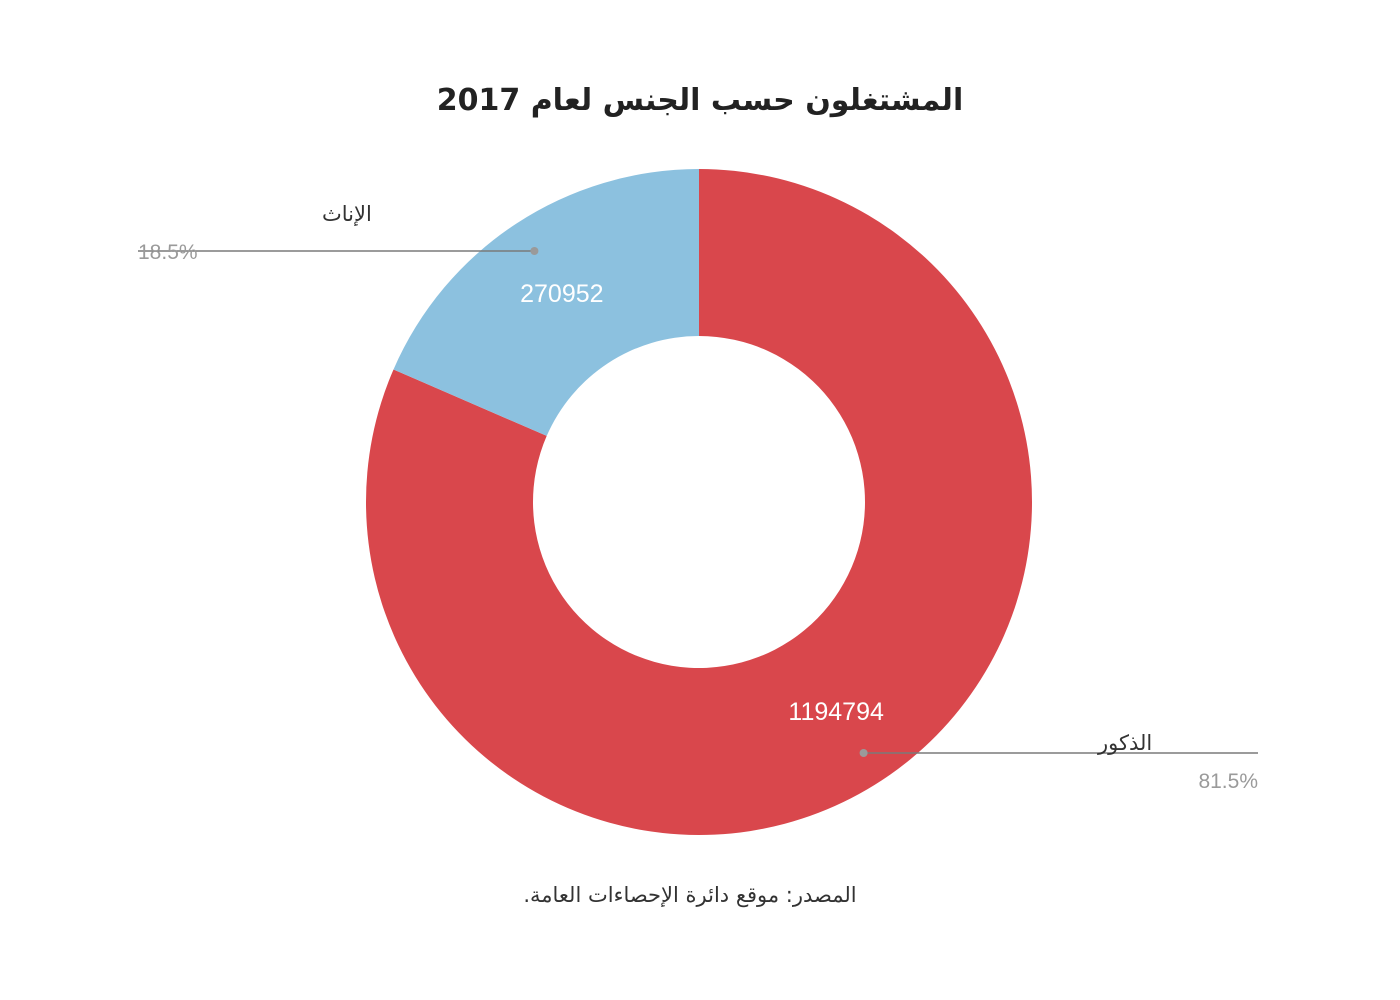  I want to click on slice-percent-label-1: 18.5%, so click(168, 252).